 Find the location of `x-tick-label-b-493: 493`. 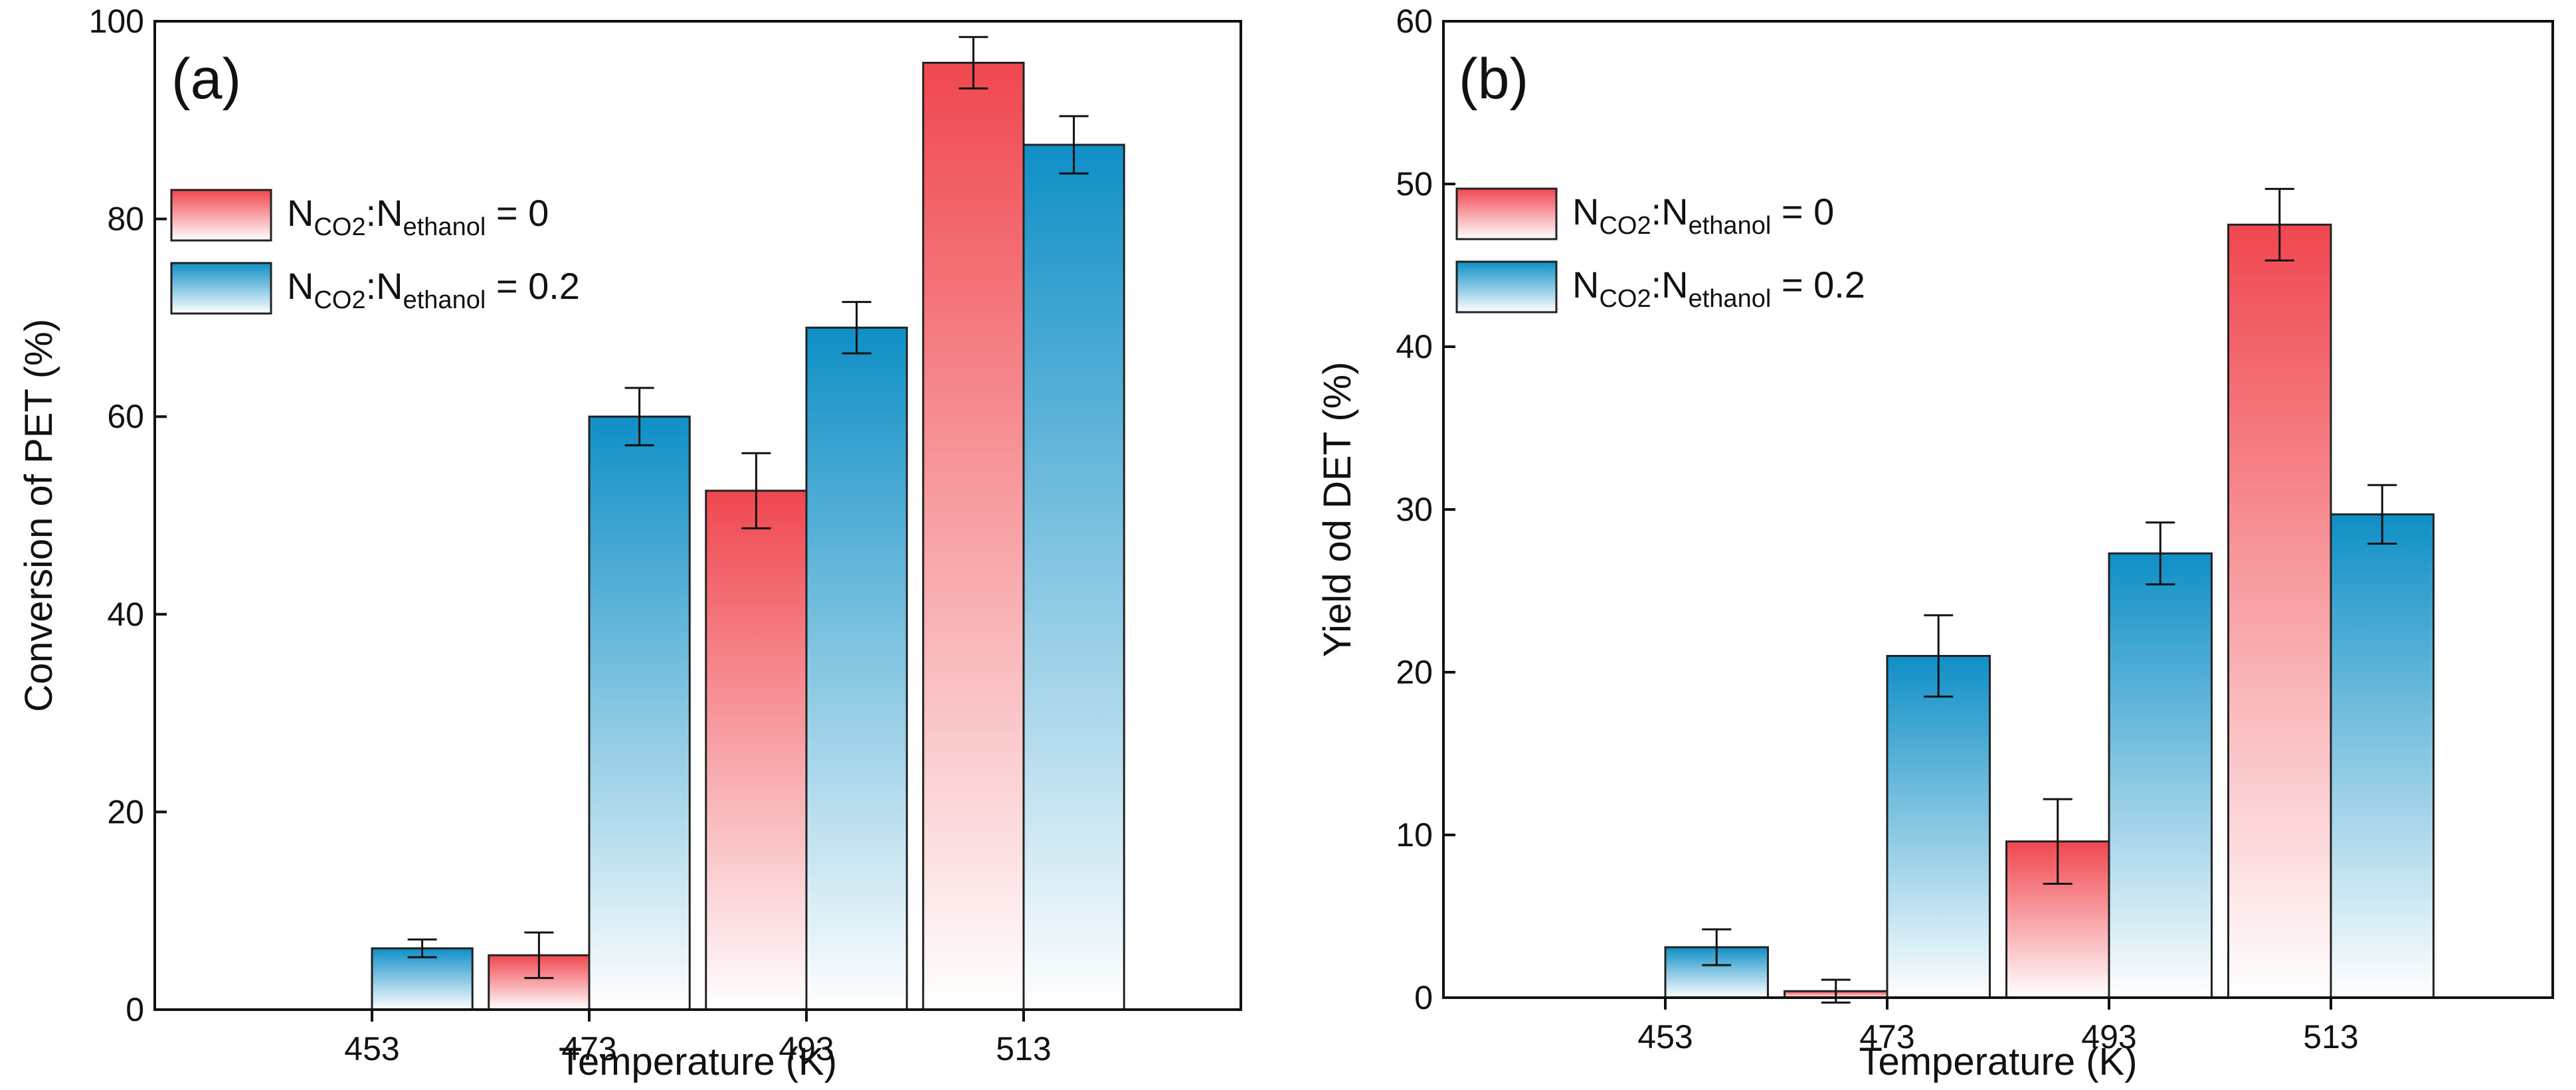

x-tick-label-b-493: 493 is located at coordinates (2108, 1036).